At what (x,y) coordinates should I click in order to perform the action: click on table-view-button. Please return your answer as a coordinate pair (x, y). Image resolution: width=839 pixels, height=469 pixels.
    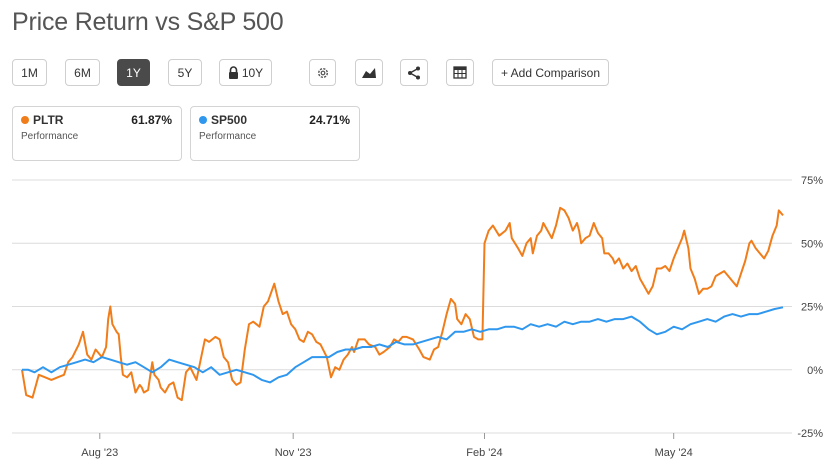
    Looking at the image, I should click on (460, 72).